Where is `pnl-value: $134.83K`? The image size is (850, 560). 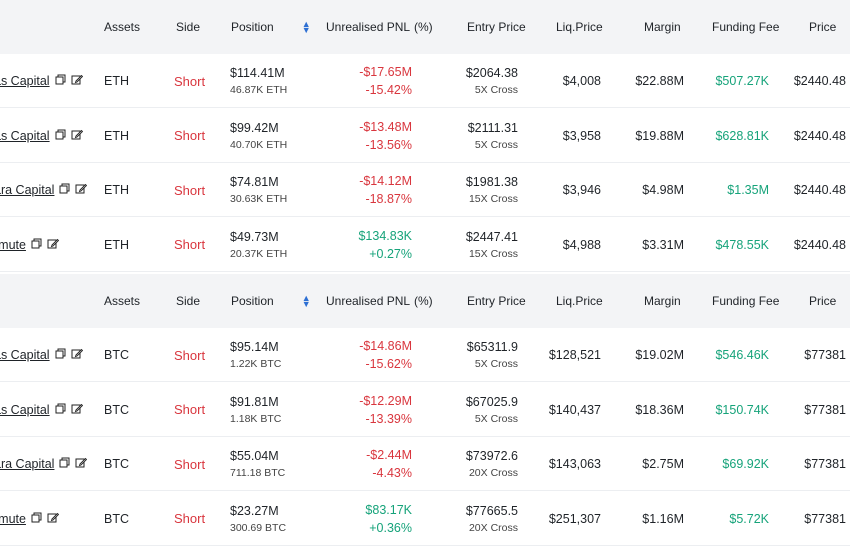
pnl-value: $134.83K is located at coordinates (385, 235).